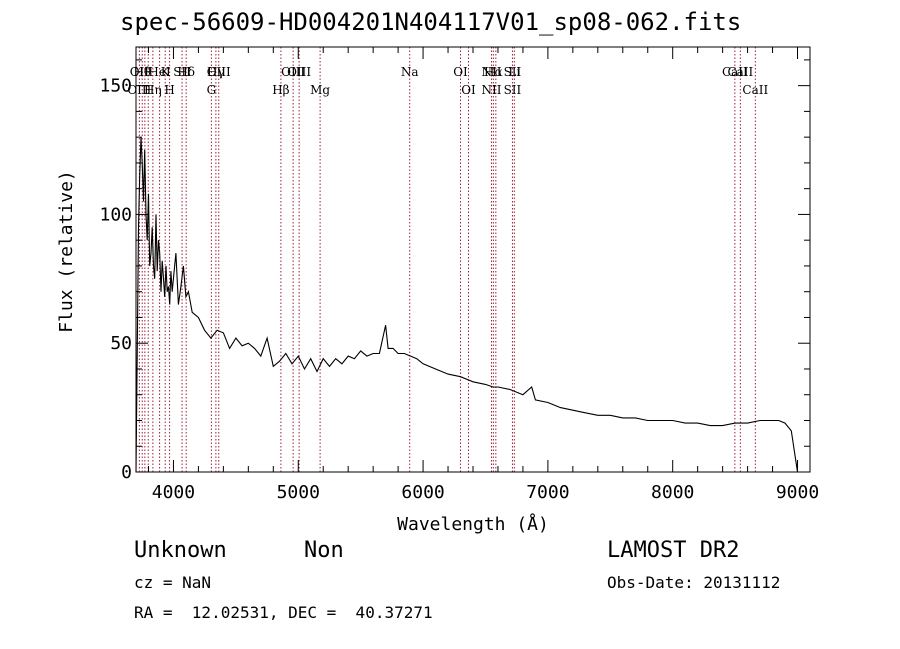 The image size is (900, 649). What do you see at coordinates (320, 90) in the screenshot?
I see `line-marker-bottom-label: Mg` at bounding box center [320, 90].